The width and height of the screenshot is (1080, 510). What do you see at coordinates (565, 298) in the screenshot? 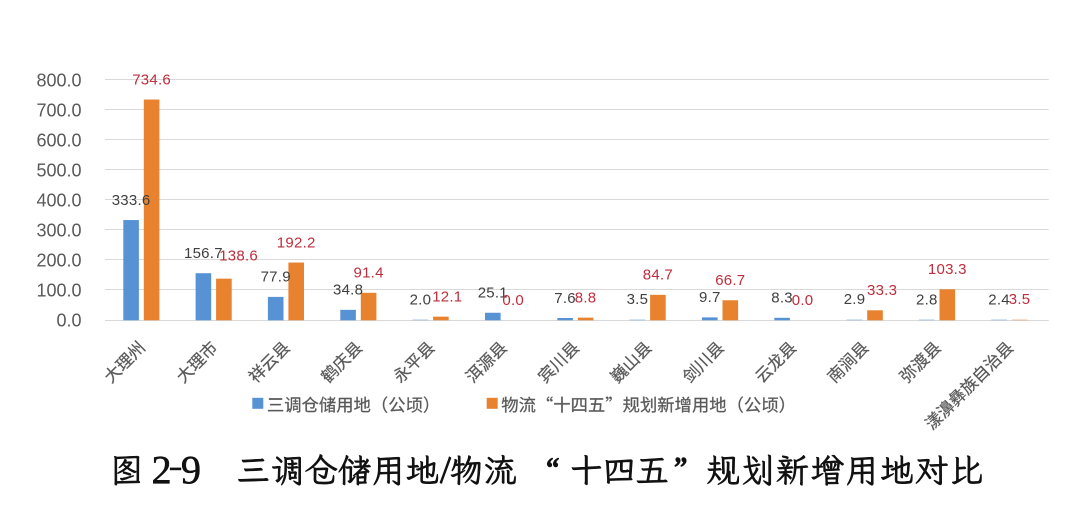
I see `svg-text: 7.6` at bounding box center [565, 298].